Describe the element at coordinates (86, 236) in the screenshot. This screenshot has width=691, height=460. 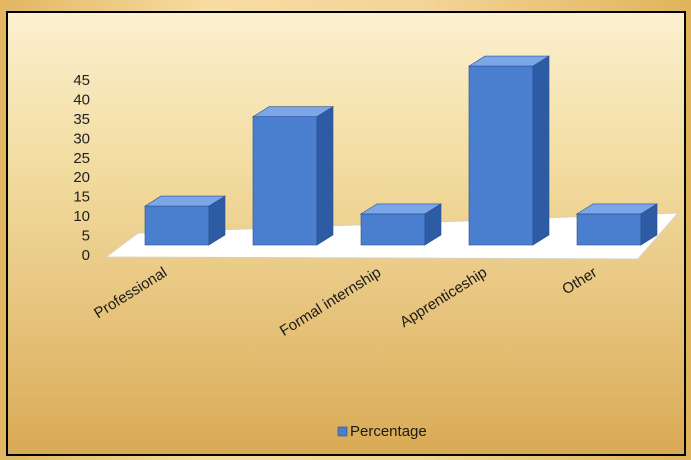
I see `y-tick-label: 5` at that location.